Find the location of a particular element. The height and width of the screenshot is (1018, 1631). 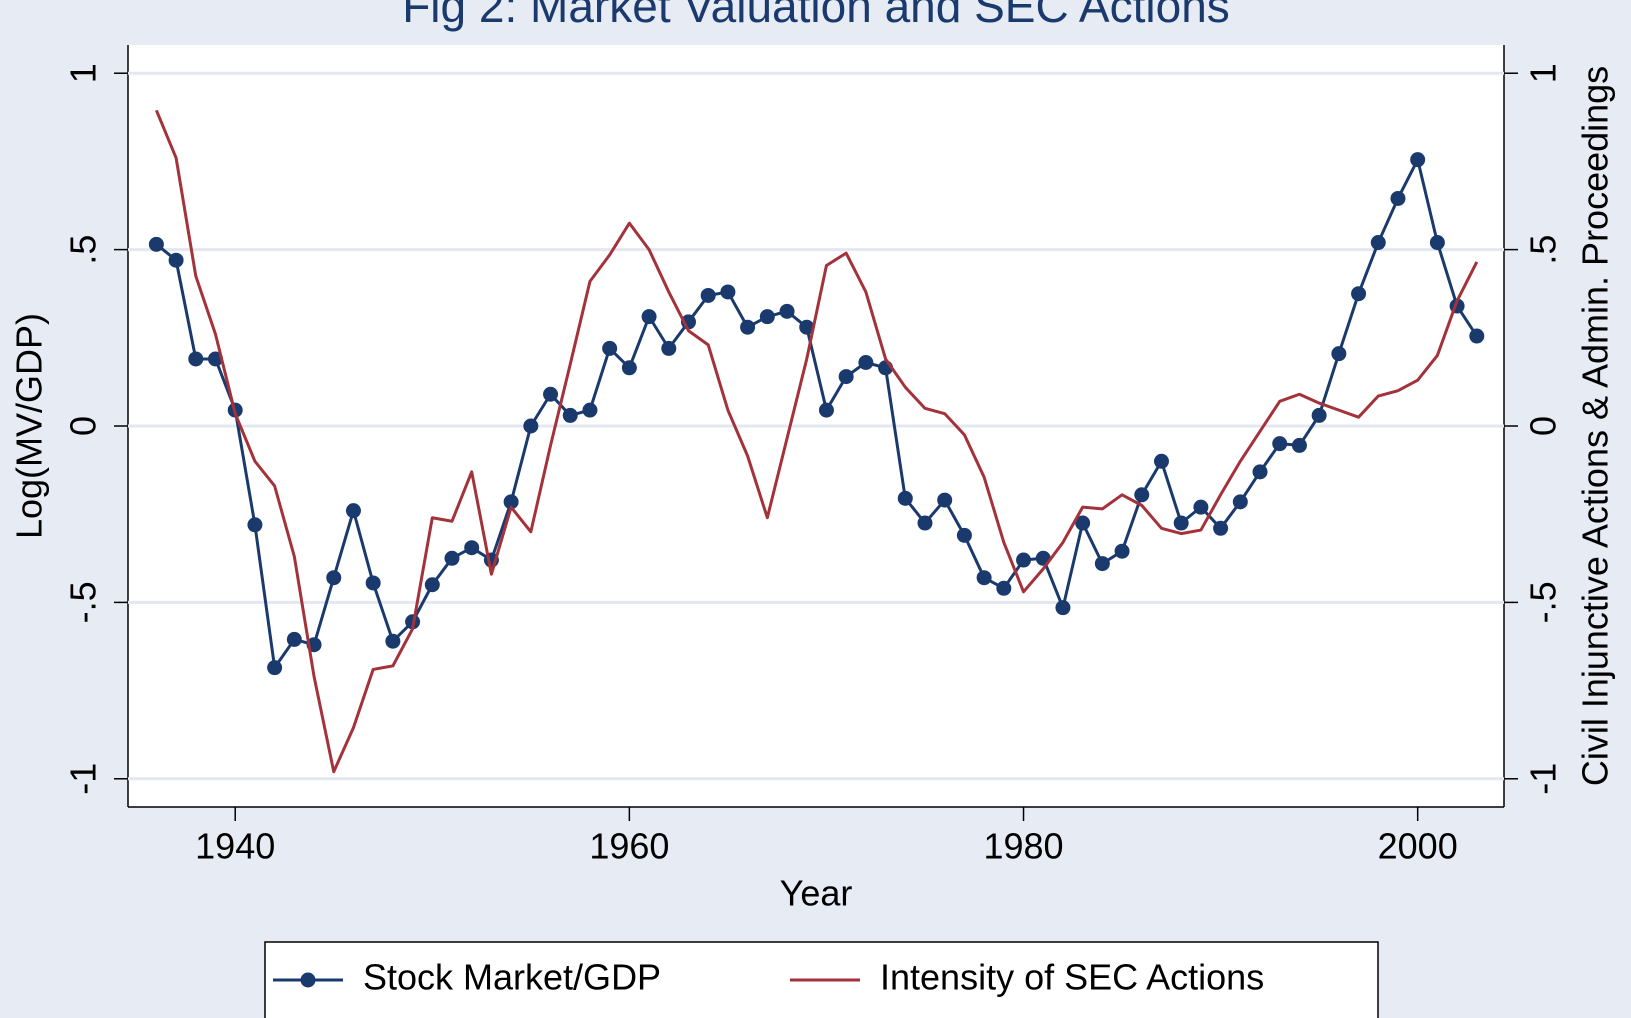

y-tick-label: 0 is located at coordinates (83, 426).